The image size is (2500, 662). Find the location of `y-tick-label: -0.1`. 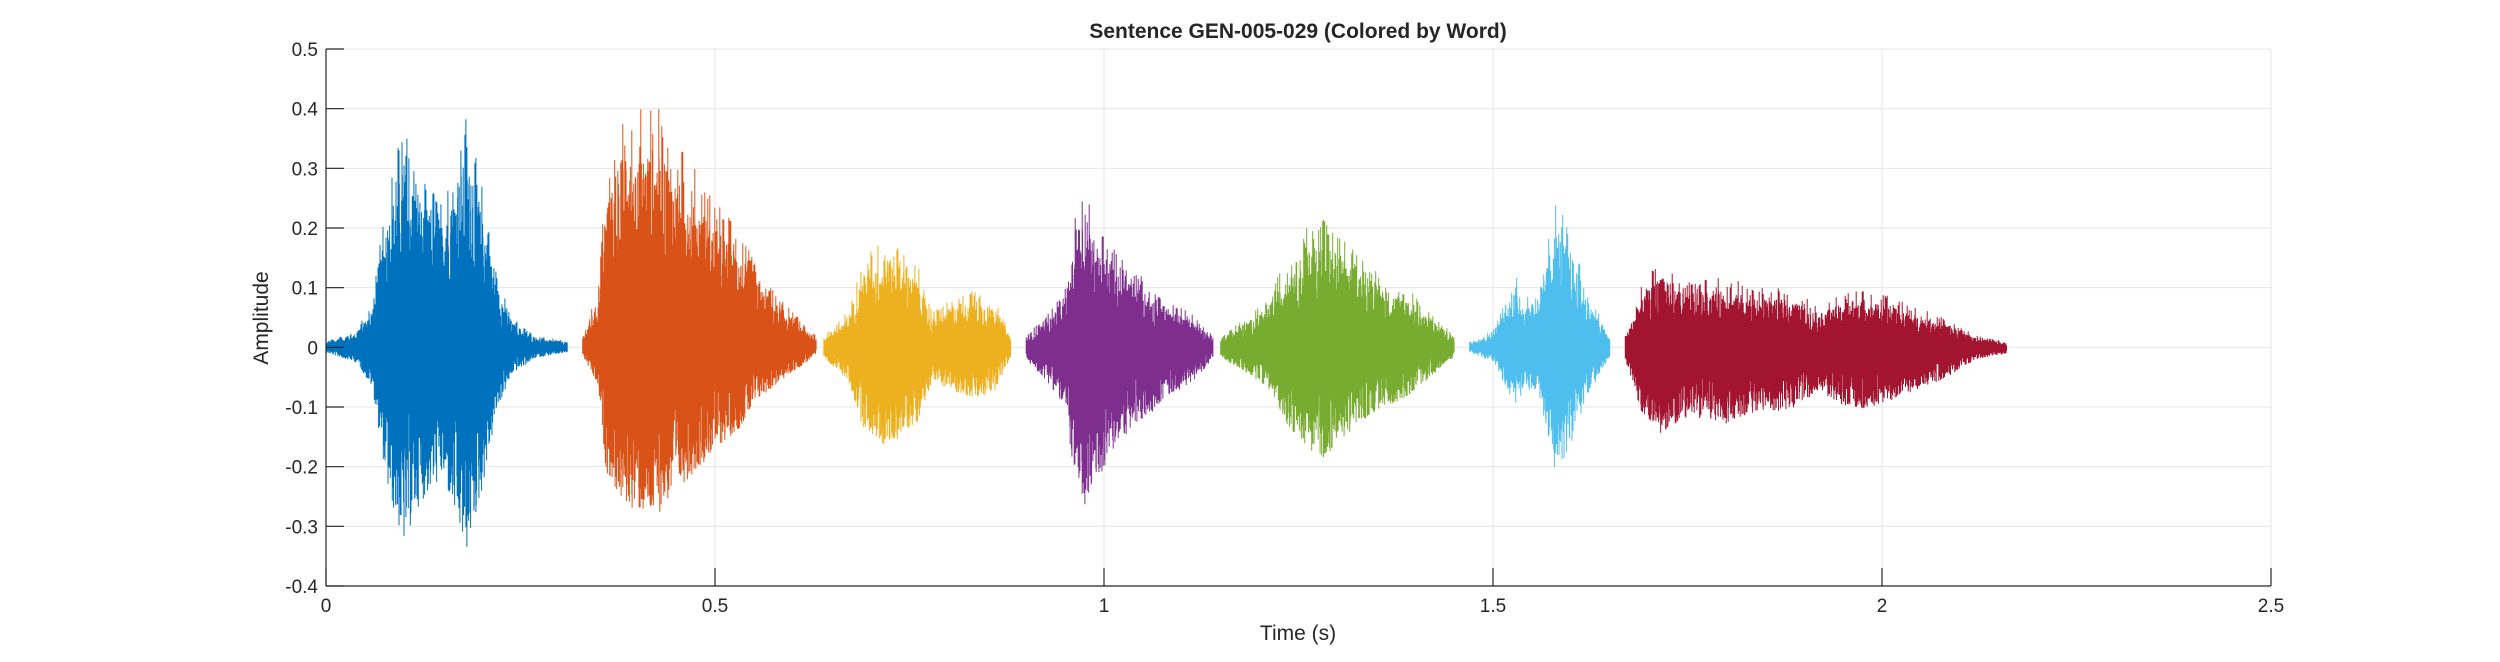

y-tick-label: -0.1 is located at coordinates (301, 408).